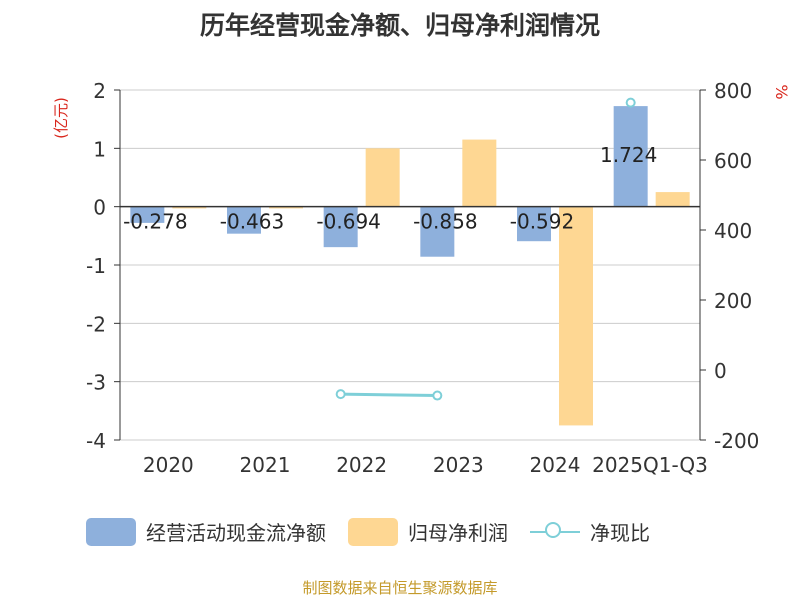 The image size is (800, 600). Describe the element at coordinates (265, 465) in the screenshot. I see `x-tick-label: 2021` at that location.